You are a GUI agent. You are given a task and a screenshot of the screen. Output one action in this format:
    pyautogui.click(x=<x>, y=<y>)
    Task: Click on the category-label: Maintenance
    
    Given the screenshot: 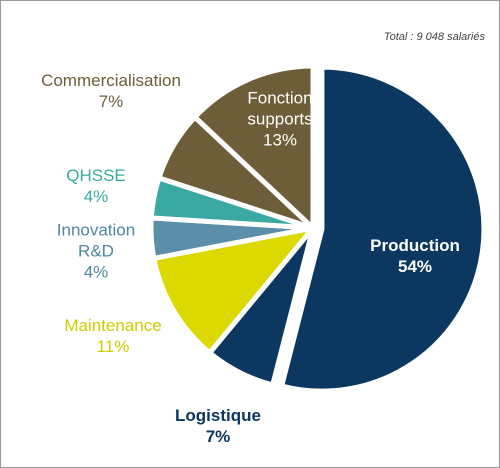 What is the action you would take?
    pyautogui.click(x=113, y=325)
    